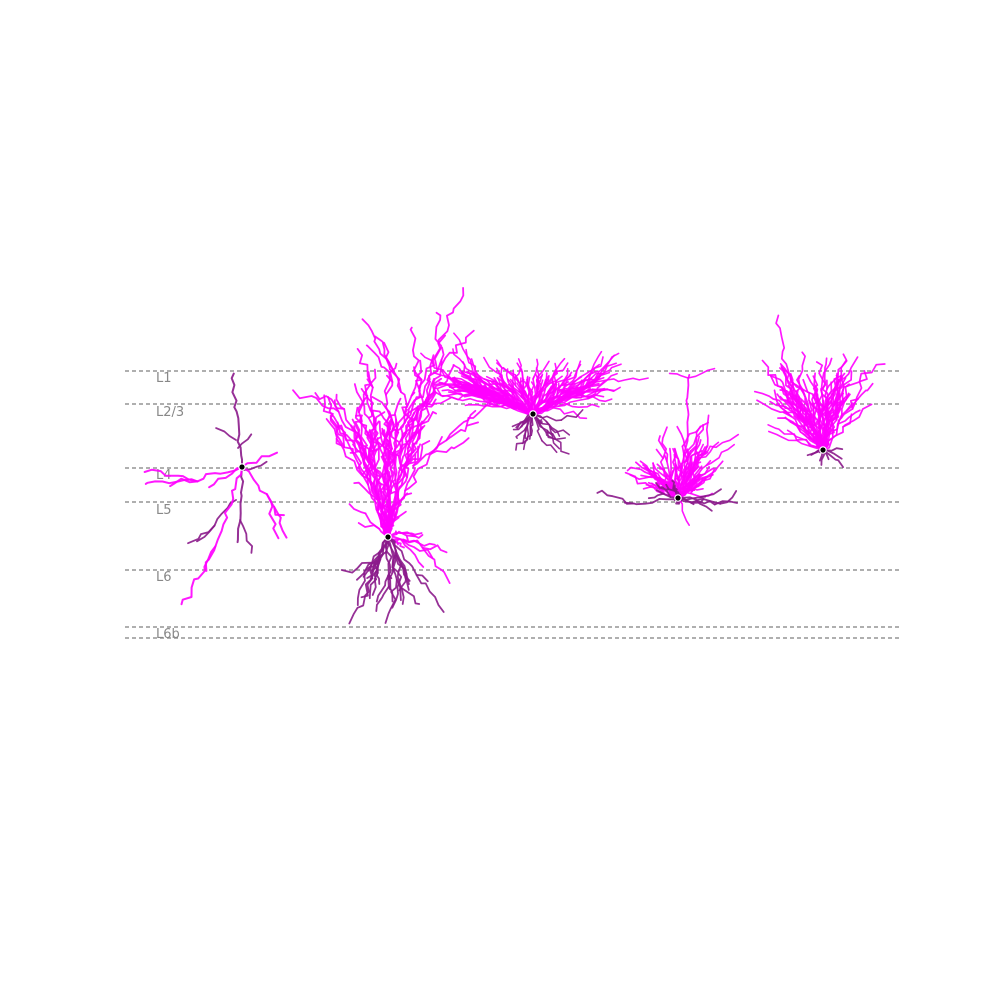 The width and height of the screenshot is (1000, 1000). What do you see at coordinates (170, 412) in the screenshot?
I see `layer-label-l2-3: L2/3` at bounding box center [170, 412].